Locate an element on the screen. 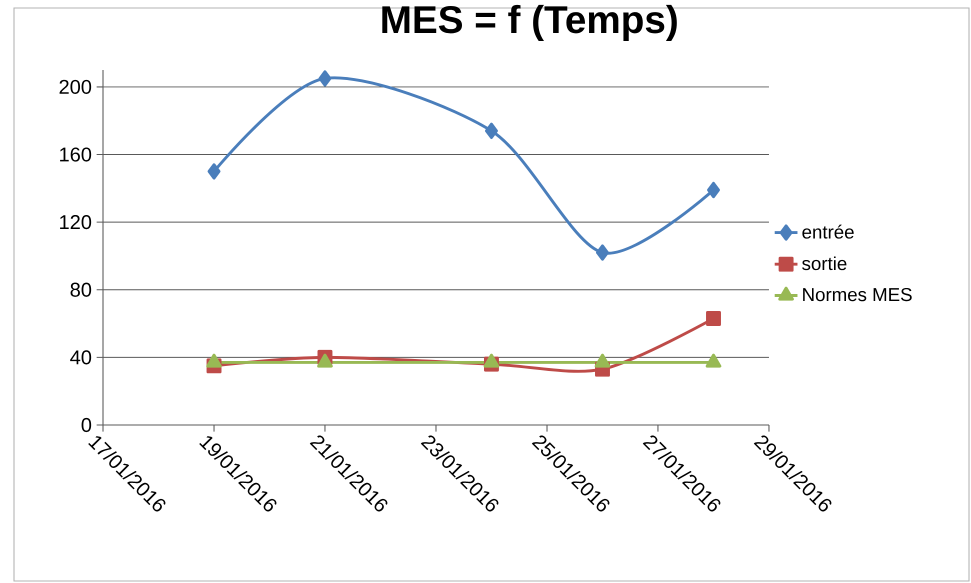 The height and width of the screenshot is (583, 971). chart-title: MES = f (Temps) is located at coordinates (529, 22).